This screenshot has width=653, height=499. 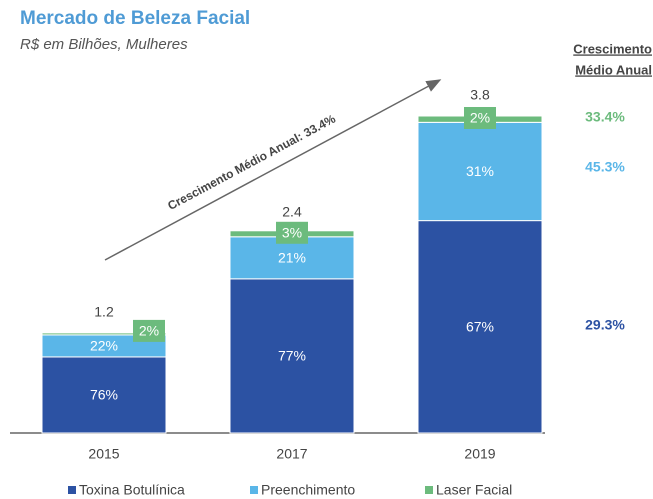 What do you see at coordinates (613, 69) in the screenshot?
I see `growth-header: Médio Anual` at bounding box center [613, 69].